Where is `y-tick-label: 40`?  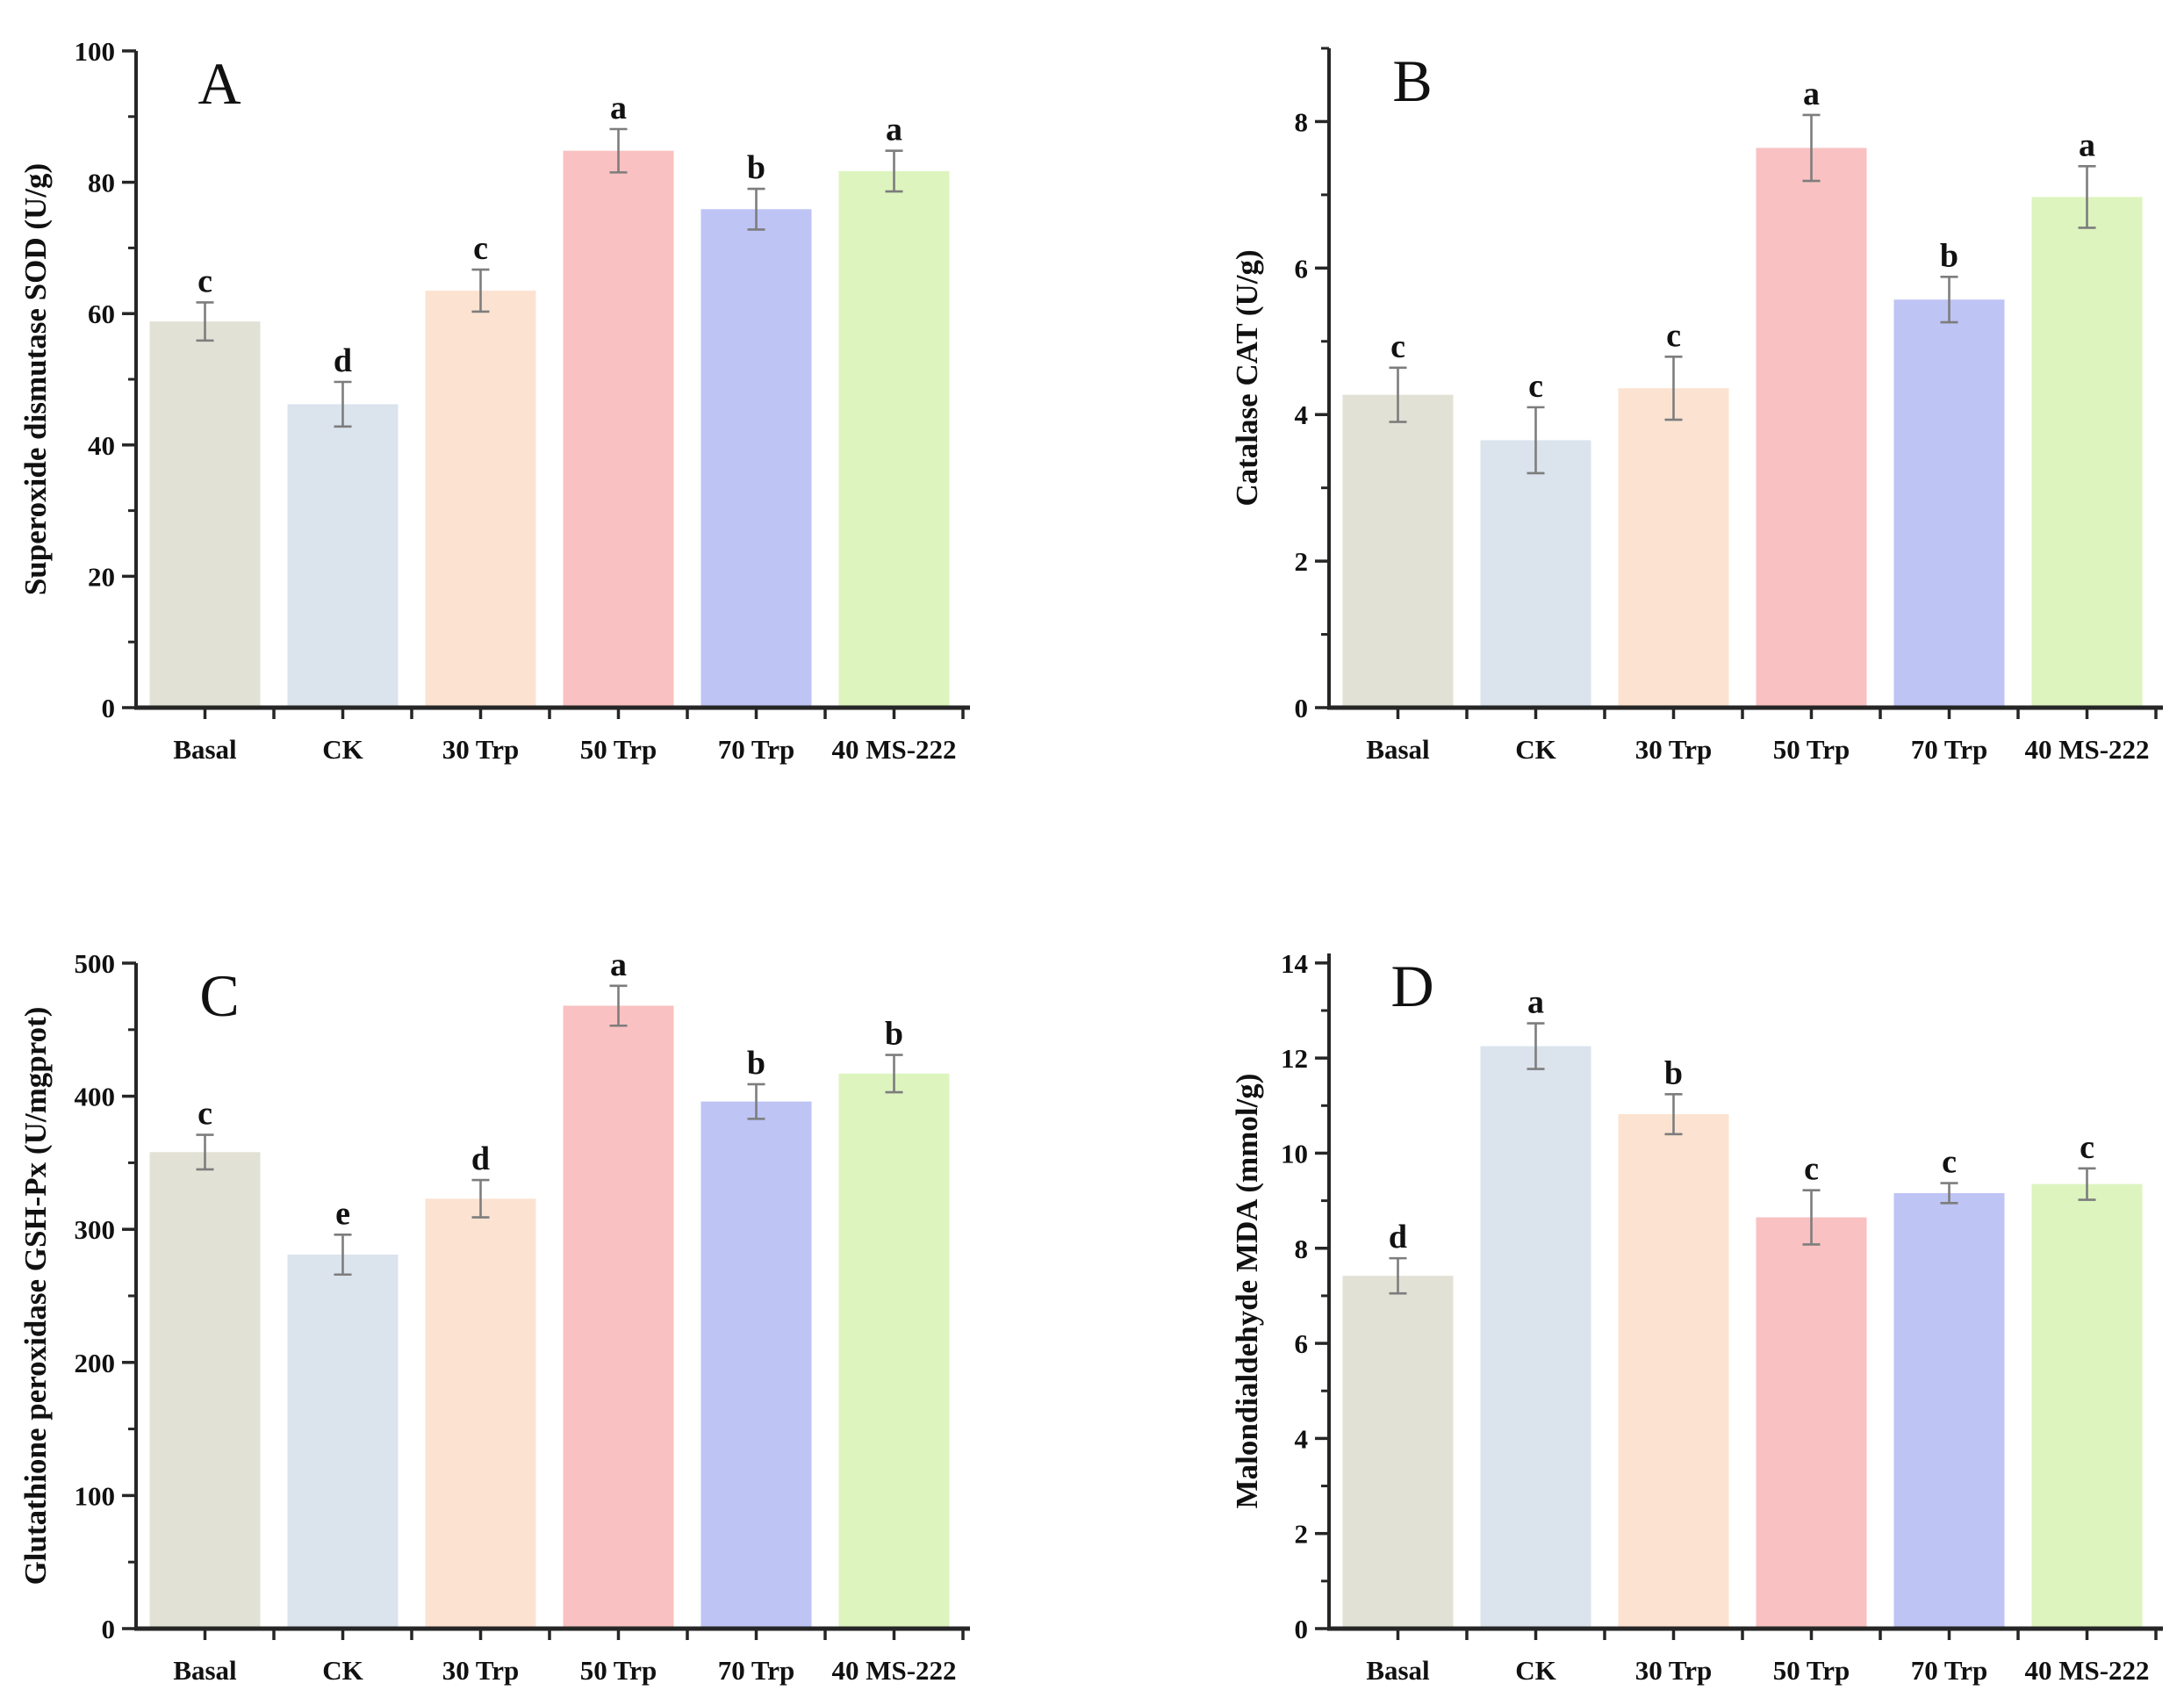
y-tick-label: 40 is located at coordinates (101, 445).